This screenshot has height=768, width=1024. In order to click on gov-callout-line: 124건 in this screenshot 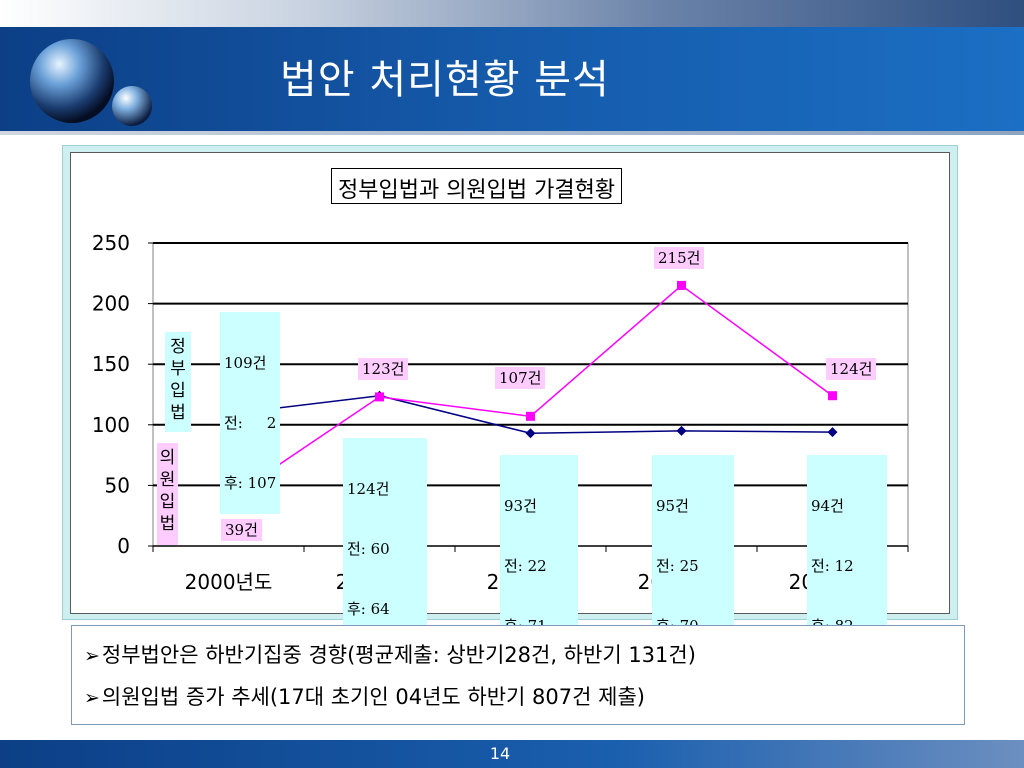, I will do `click(368, 489)`.